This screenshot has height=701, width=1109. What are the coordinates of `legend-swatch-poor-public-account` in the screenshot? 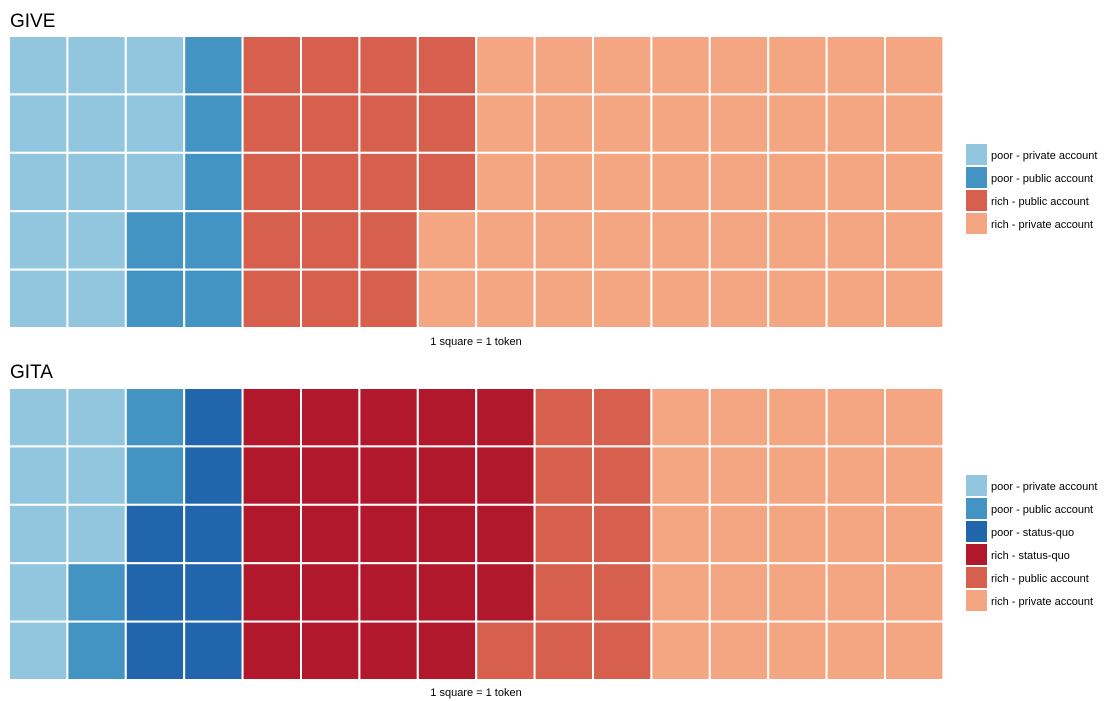 It's located at (976, 177).